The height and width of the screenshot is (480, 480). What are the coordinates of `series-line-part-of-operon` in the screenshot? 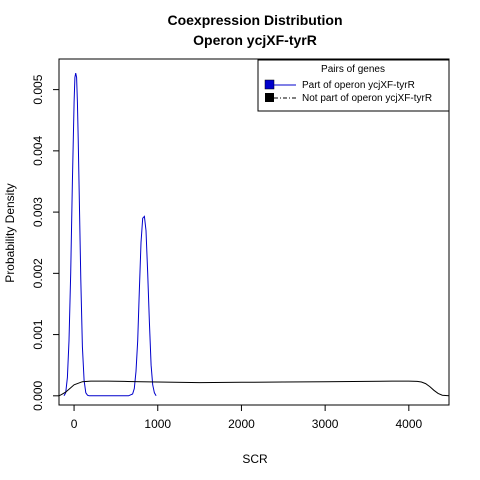 It's located at (110, 234).